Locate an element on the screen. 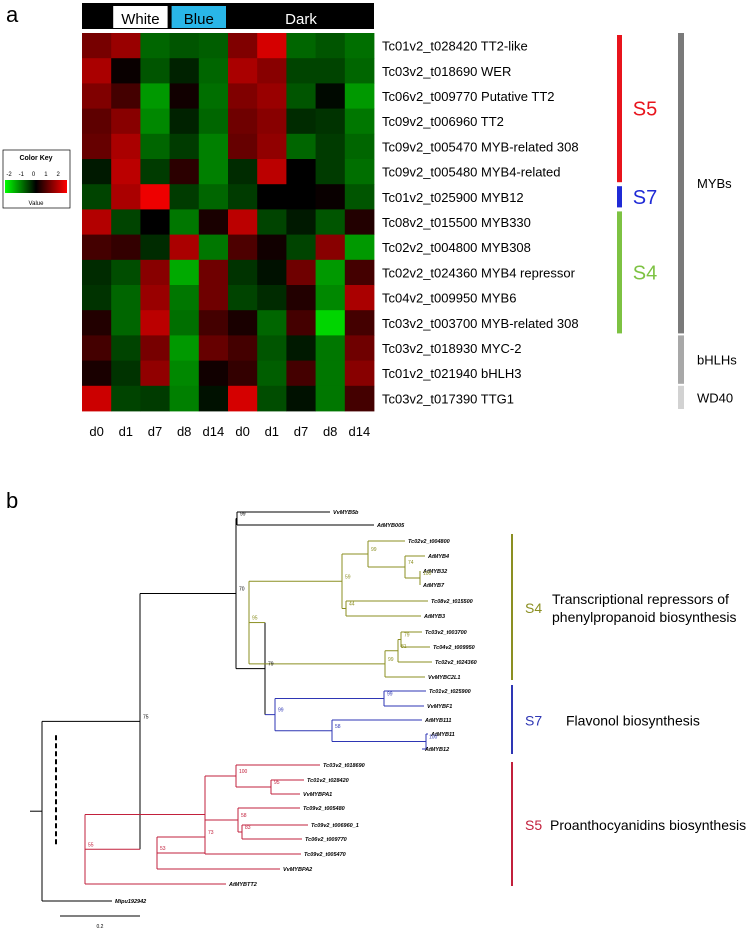 The height and width of the screenshot is (933, 750). leaf-label: VvMYBPA2 is located at coordinates (297, 870).